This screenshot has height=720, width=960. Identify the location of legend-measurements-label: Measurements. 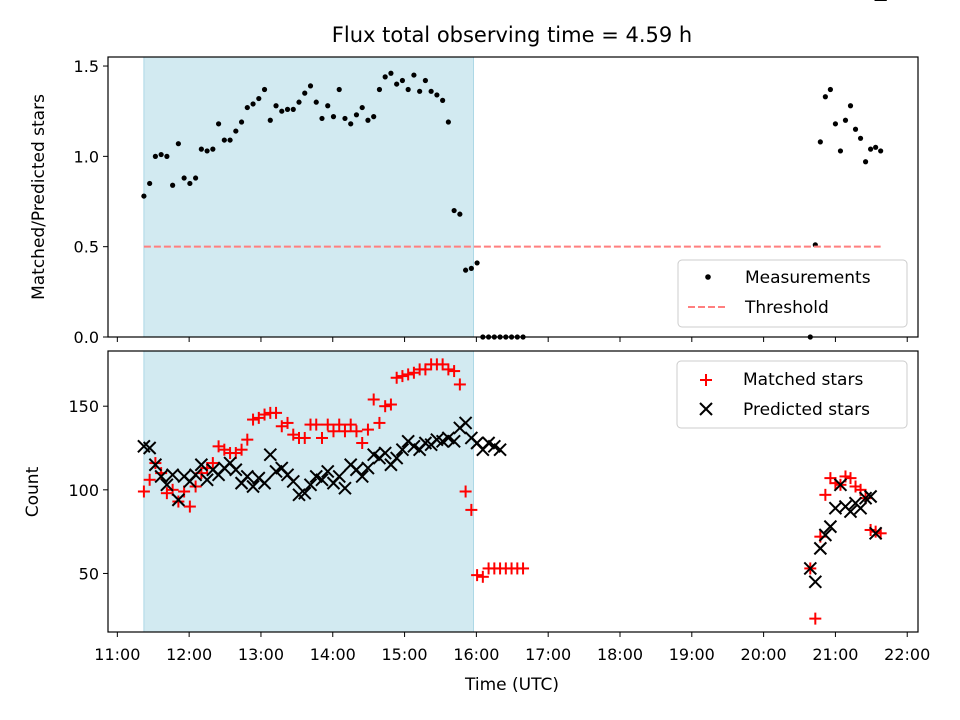
(808, 278).